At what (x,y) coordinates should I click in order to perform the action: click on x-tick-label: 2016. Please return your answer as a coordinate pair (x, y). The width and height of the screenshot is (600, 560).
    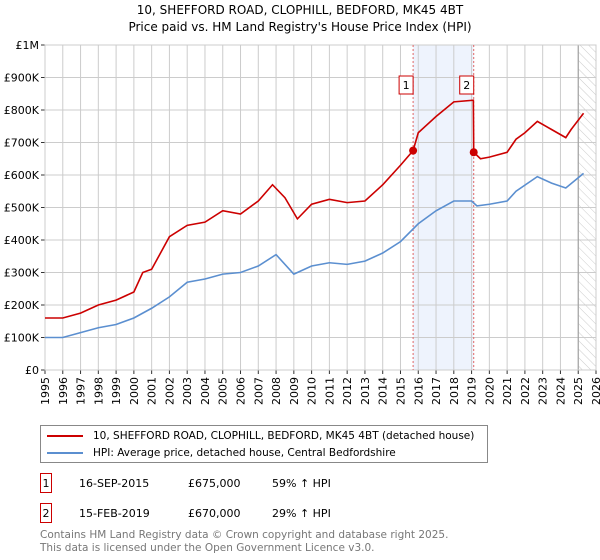
    Looking at the image, I should click on (418, 391).